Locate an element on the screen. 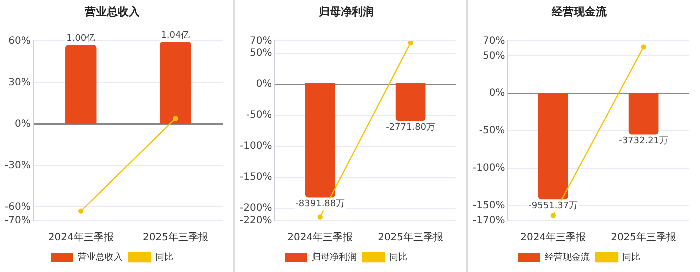 The width and height of the screenshot is (700, 272). y-tick-label: -220% is located at coordinates (256, 221).